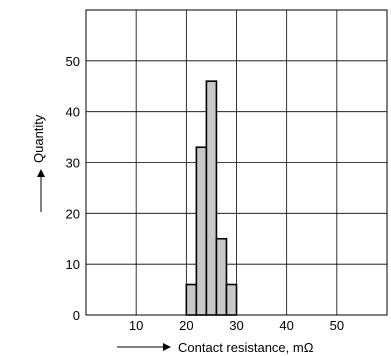 This screenshot has width=391, height=356. What do you see at coordinates (73, 213) in the screenshot?
I see `y-tick-label: 20` at bounding box center [73, 213].